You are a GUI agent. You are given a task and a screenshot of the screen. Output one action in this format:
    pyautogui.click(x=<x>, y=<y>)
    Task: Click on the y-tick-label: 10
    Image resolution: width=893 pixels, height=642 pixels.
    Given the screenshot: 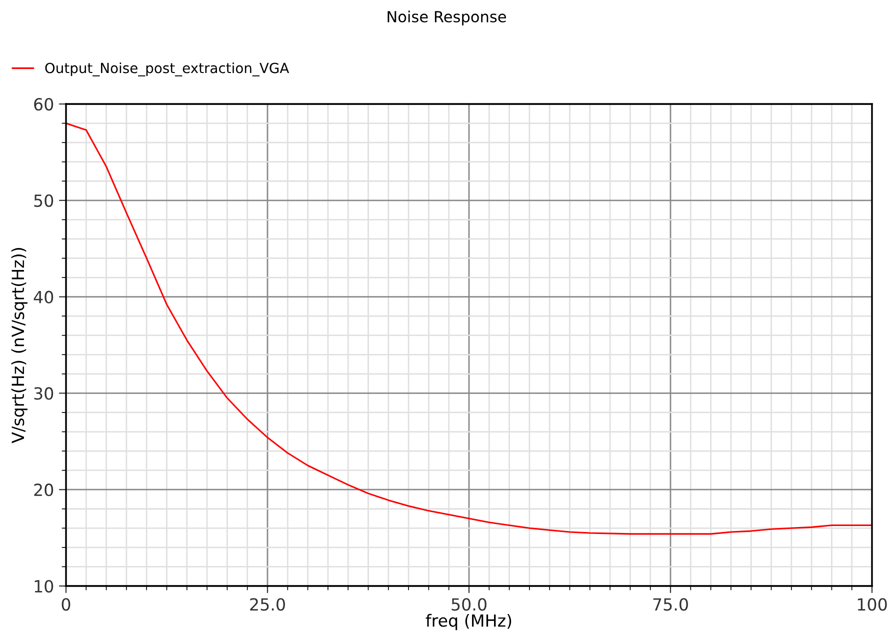 What is the action you would take?
    pyautogui.click(x=44, y=586)
    